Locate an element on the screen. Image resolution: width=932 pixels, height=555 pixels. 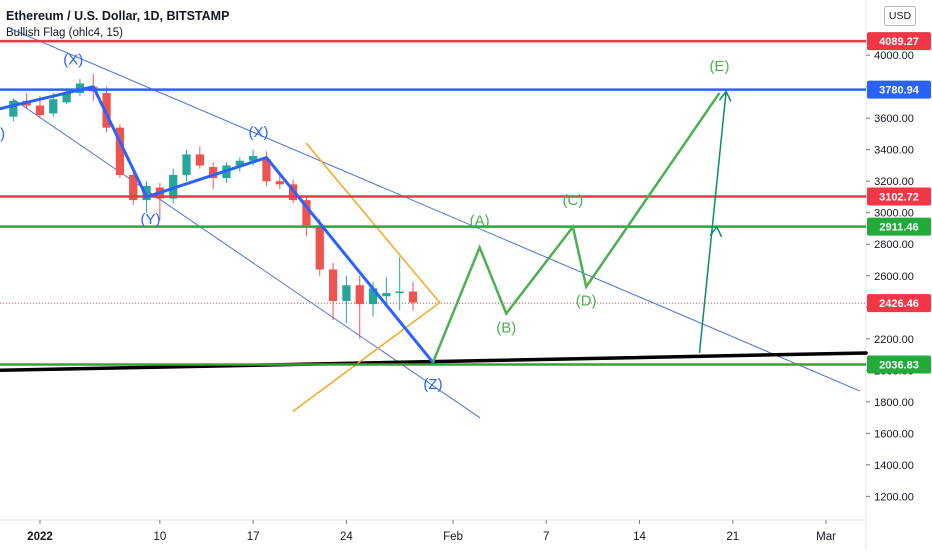
level-price-label: 2911.46 is located at coordinates (898, 228).